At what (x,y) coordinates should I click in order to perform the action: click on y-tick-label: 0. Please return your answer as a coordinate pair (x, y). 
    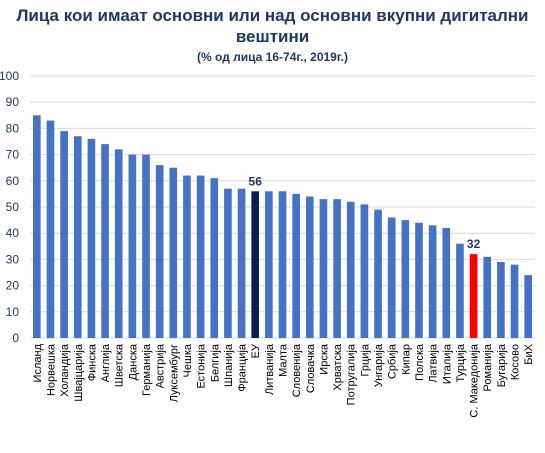
    Looking at the image, I should click on (15, 338).